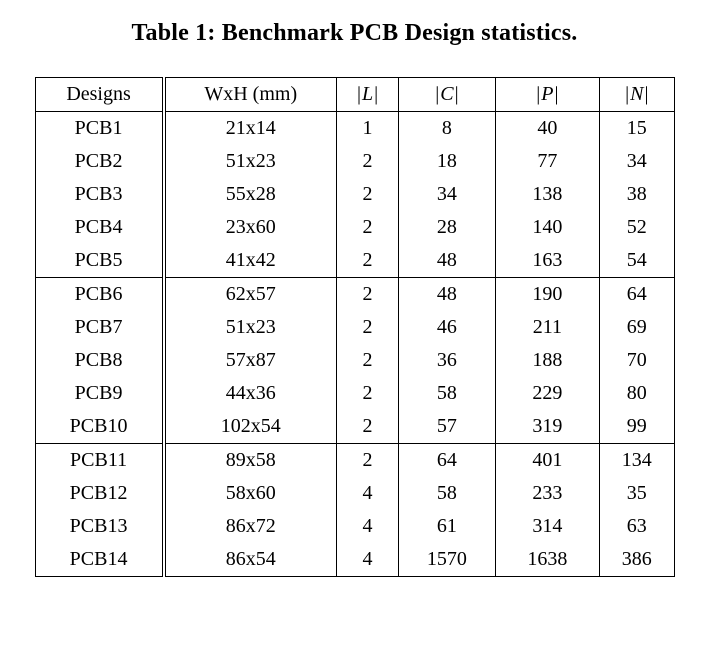 This screenshot has height=669, width=709. Describe the element at coordinates (100, 227) in the screenshot. I see `design-name-cell: PCB4` at that location.